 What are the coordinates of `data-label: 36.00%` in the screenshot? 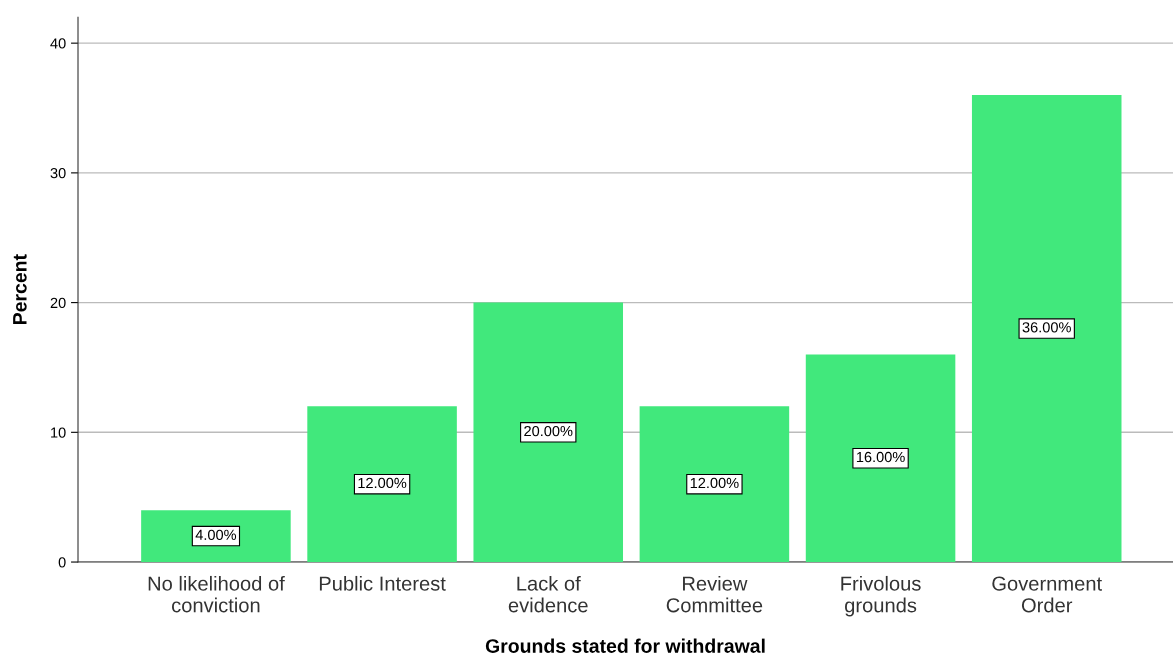 It's located at (1046, 327).